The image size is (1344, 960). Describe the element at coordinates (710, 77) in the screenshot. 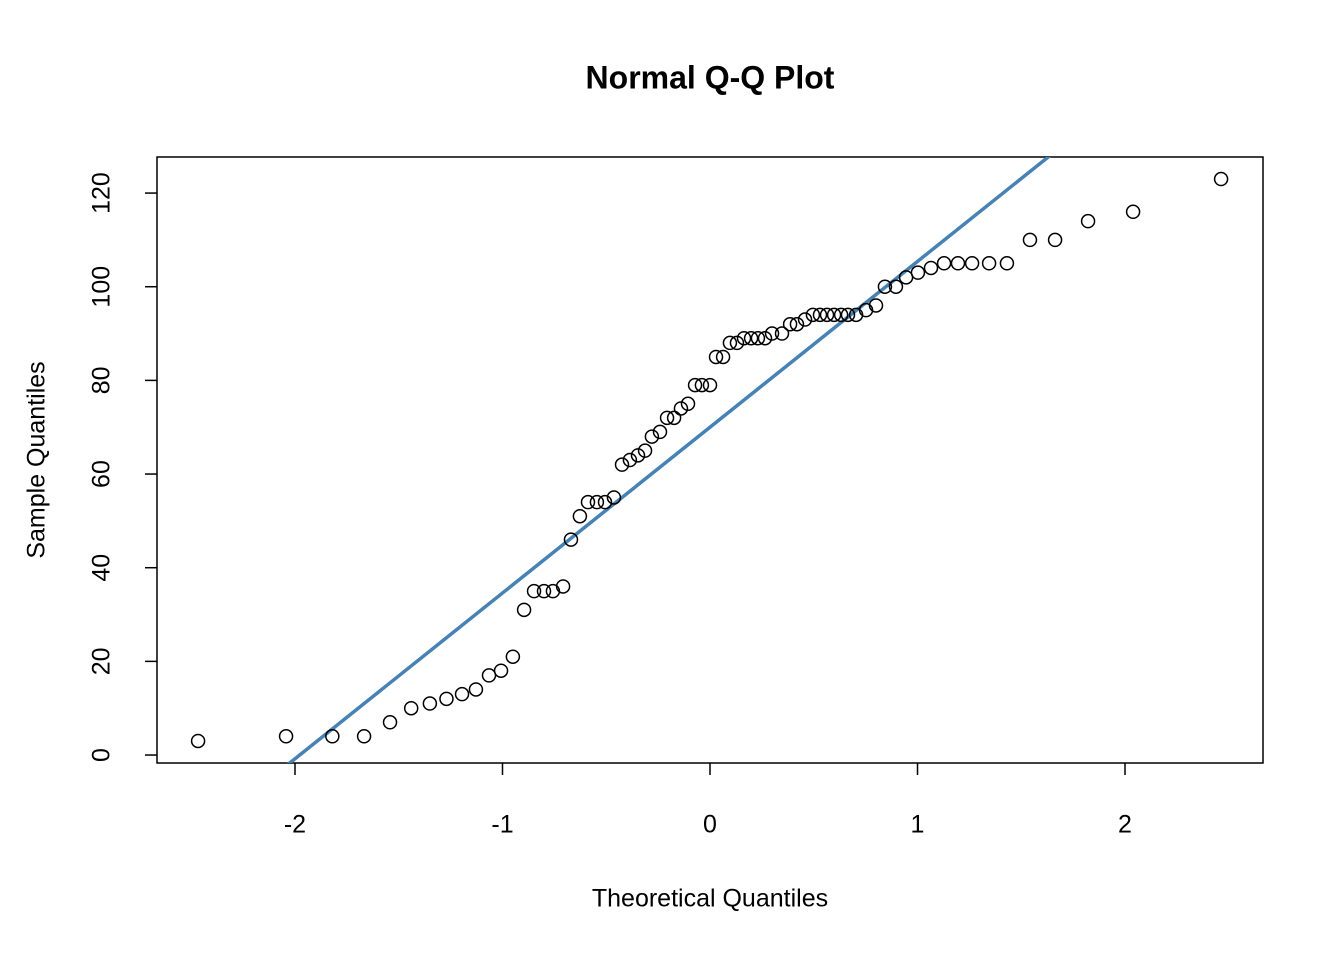

I see `chart-title: Normal Q-Q Plot` at that location.